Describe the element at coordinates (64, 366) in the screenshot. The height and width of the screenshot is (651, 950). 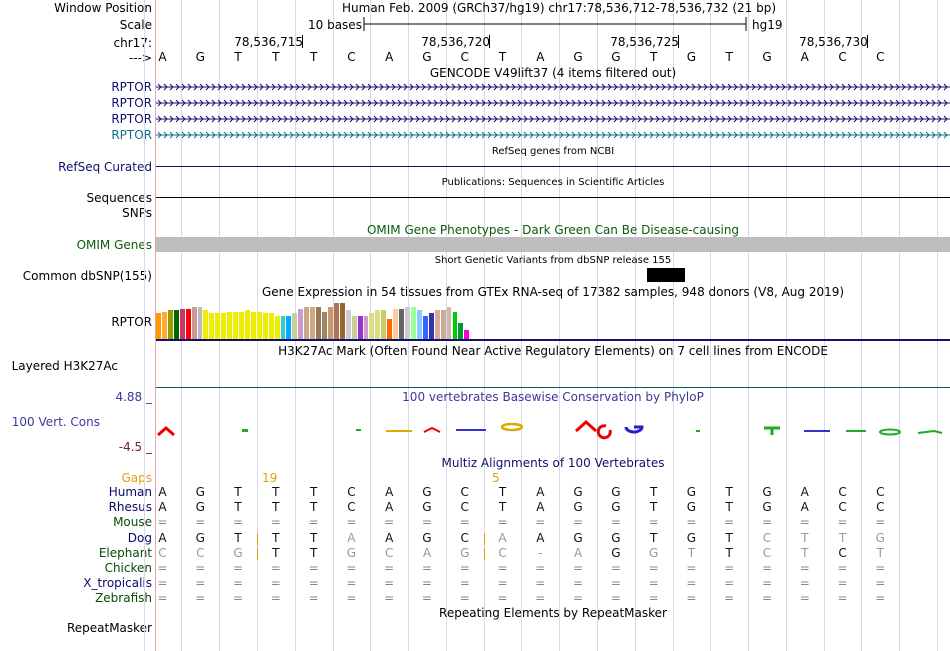
I see `h3k27ac-track-label: Layered H3K27Ac` at that location.